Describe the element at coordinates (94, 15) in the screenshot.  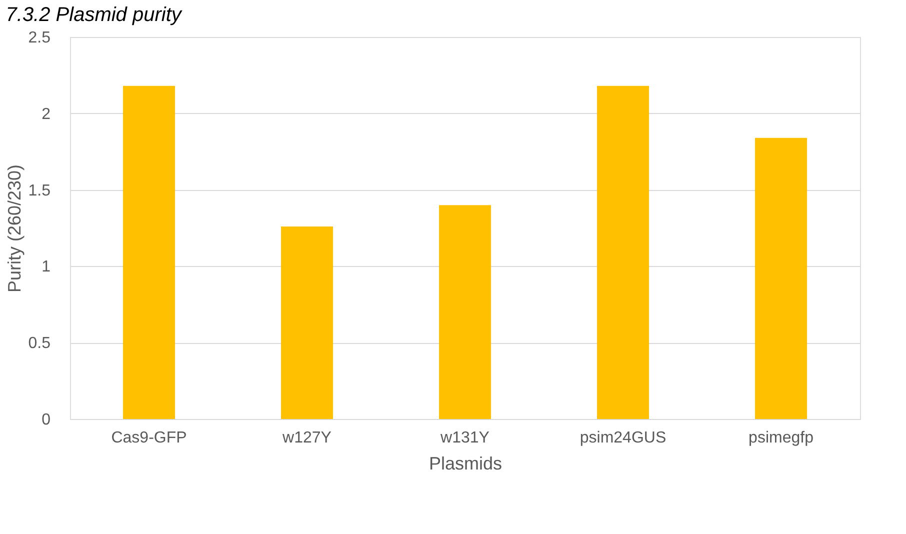
I see `chart-title: 7.3.2 Plasmid purity` at that location.